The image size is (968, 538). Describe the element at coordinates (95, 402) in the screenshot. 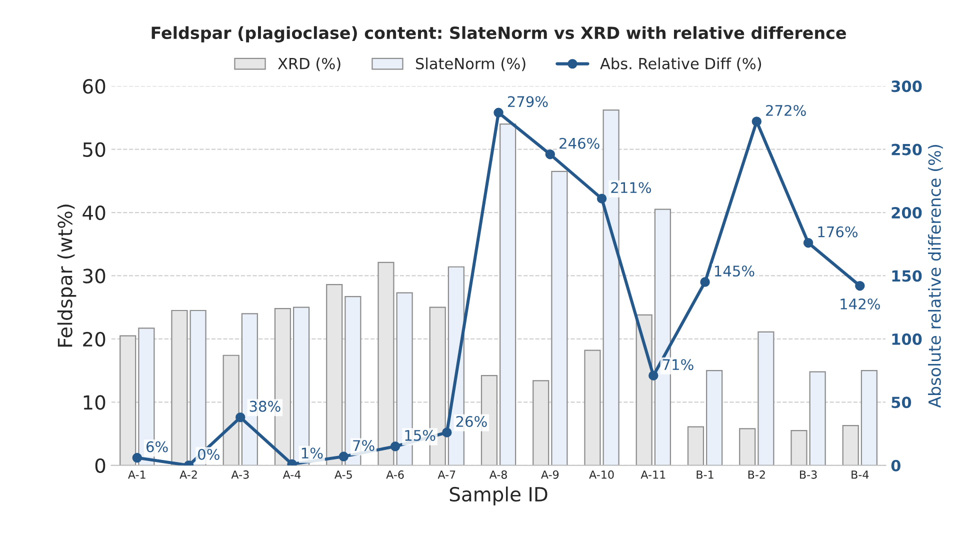

I see `y-tick-label: 10` at that location.